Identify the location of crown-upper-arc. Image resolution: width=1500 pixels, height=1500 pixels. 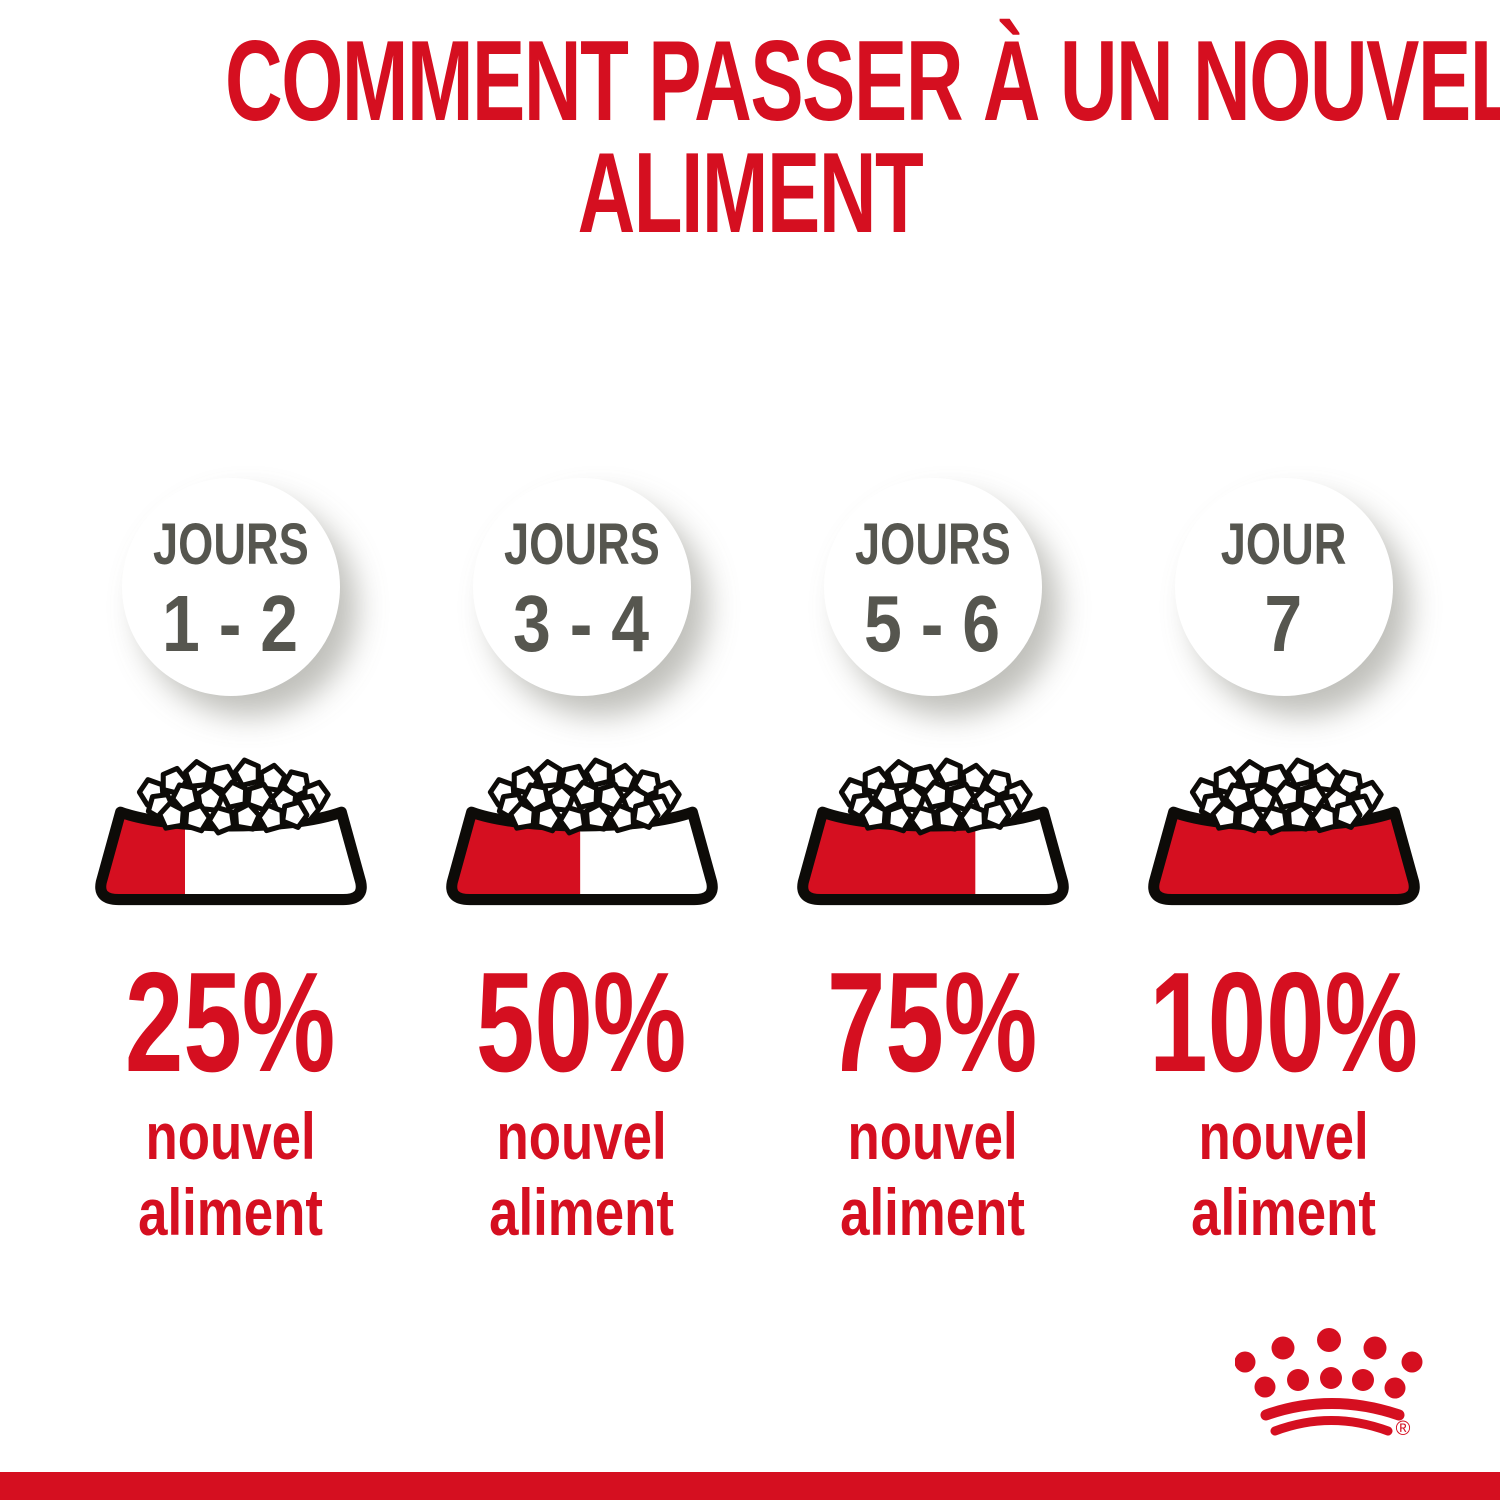
(1332, 1409).